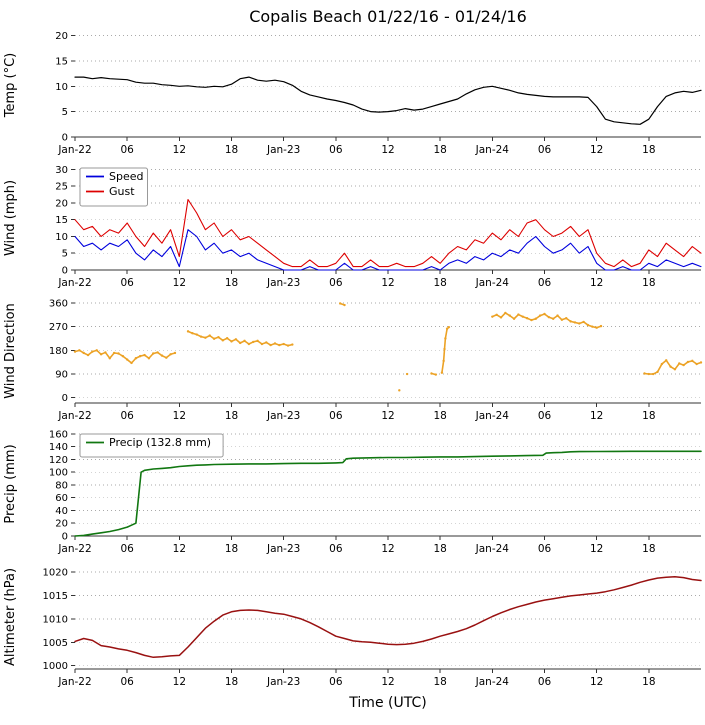 The image size is (705, 725). Describe the element at coordinates (61, 220) in the screenshot. I see `svg-text: 15` at that location.